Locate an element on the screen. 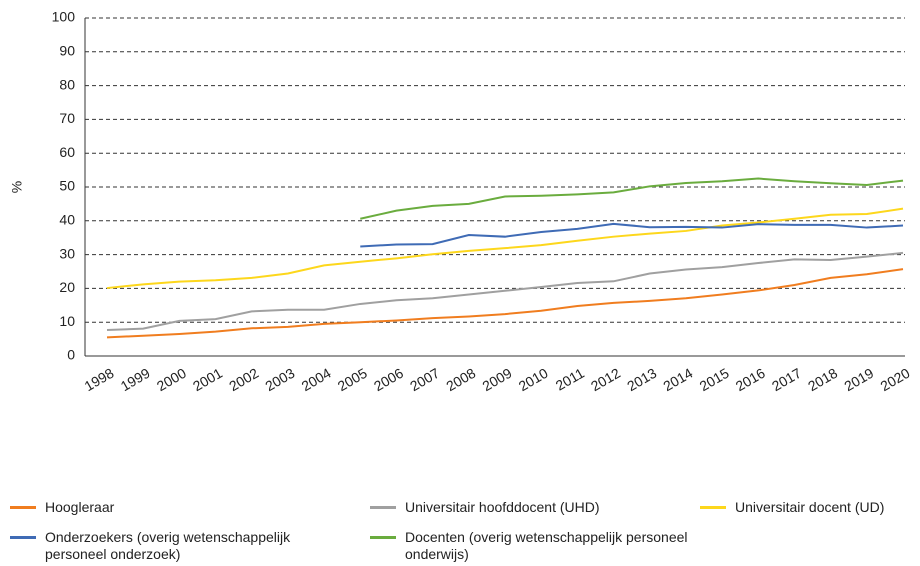  legend-label: Universitair hoofddocent (UHD) is located at coordinates (502, 507).